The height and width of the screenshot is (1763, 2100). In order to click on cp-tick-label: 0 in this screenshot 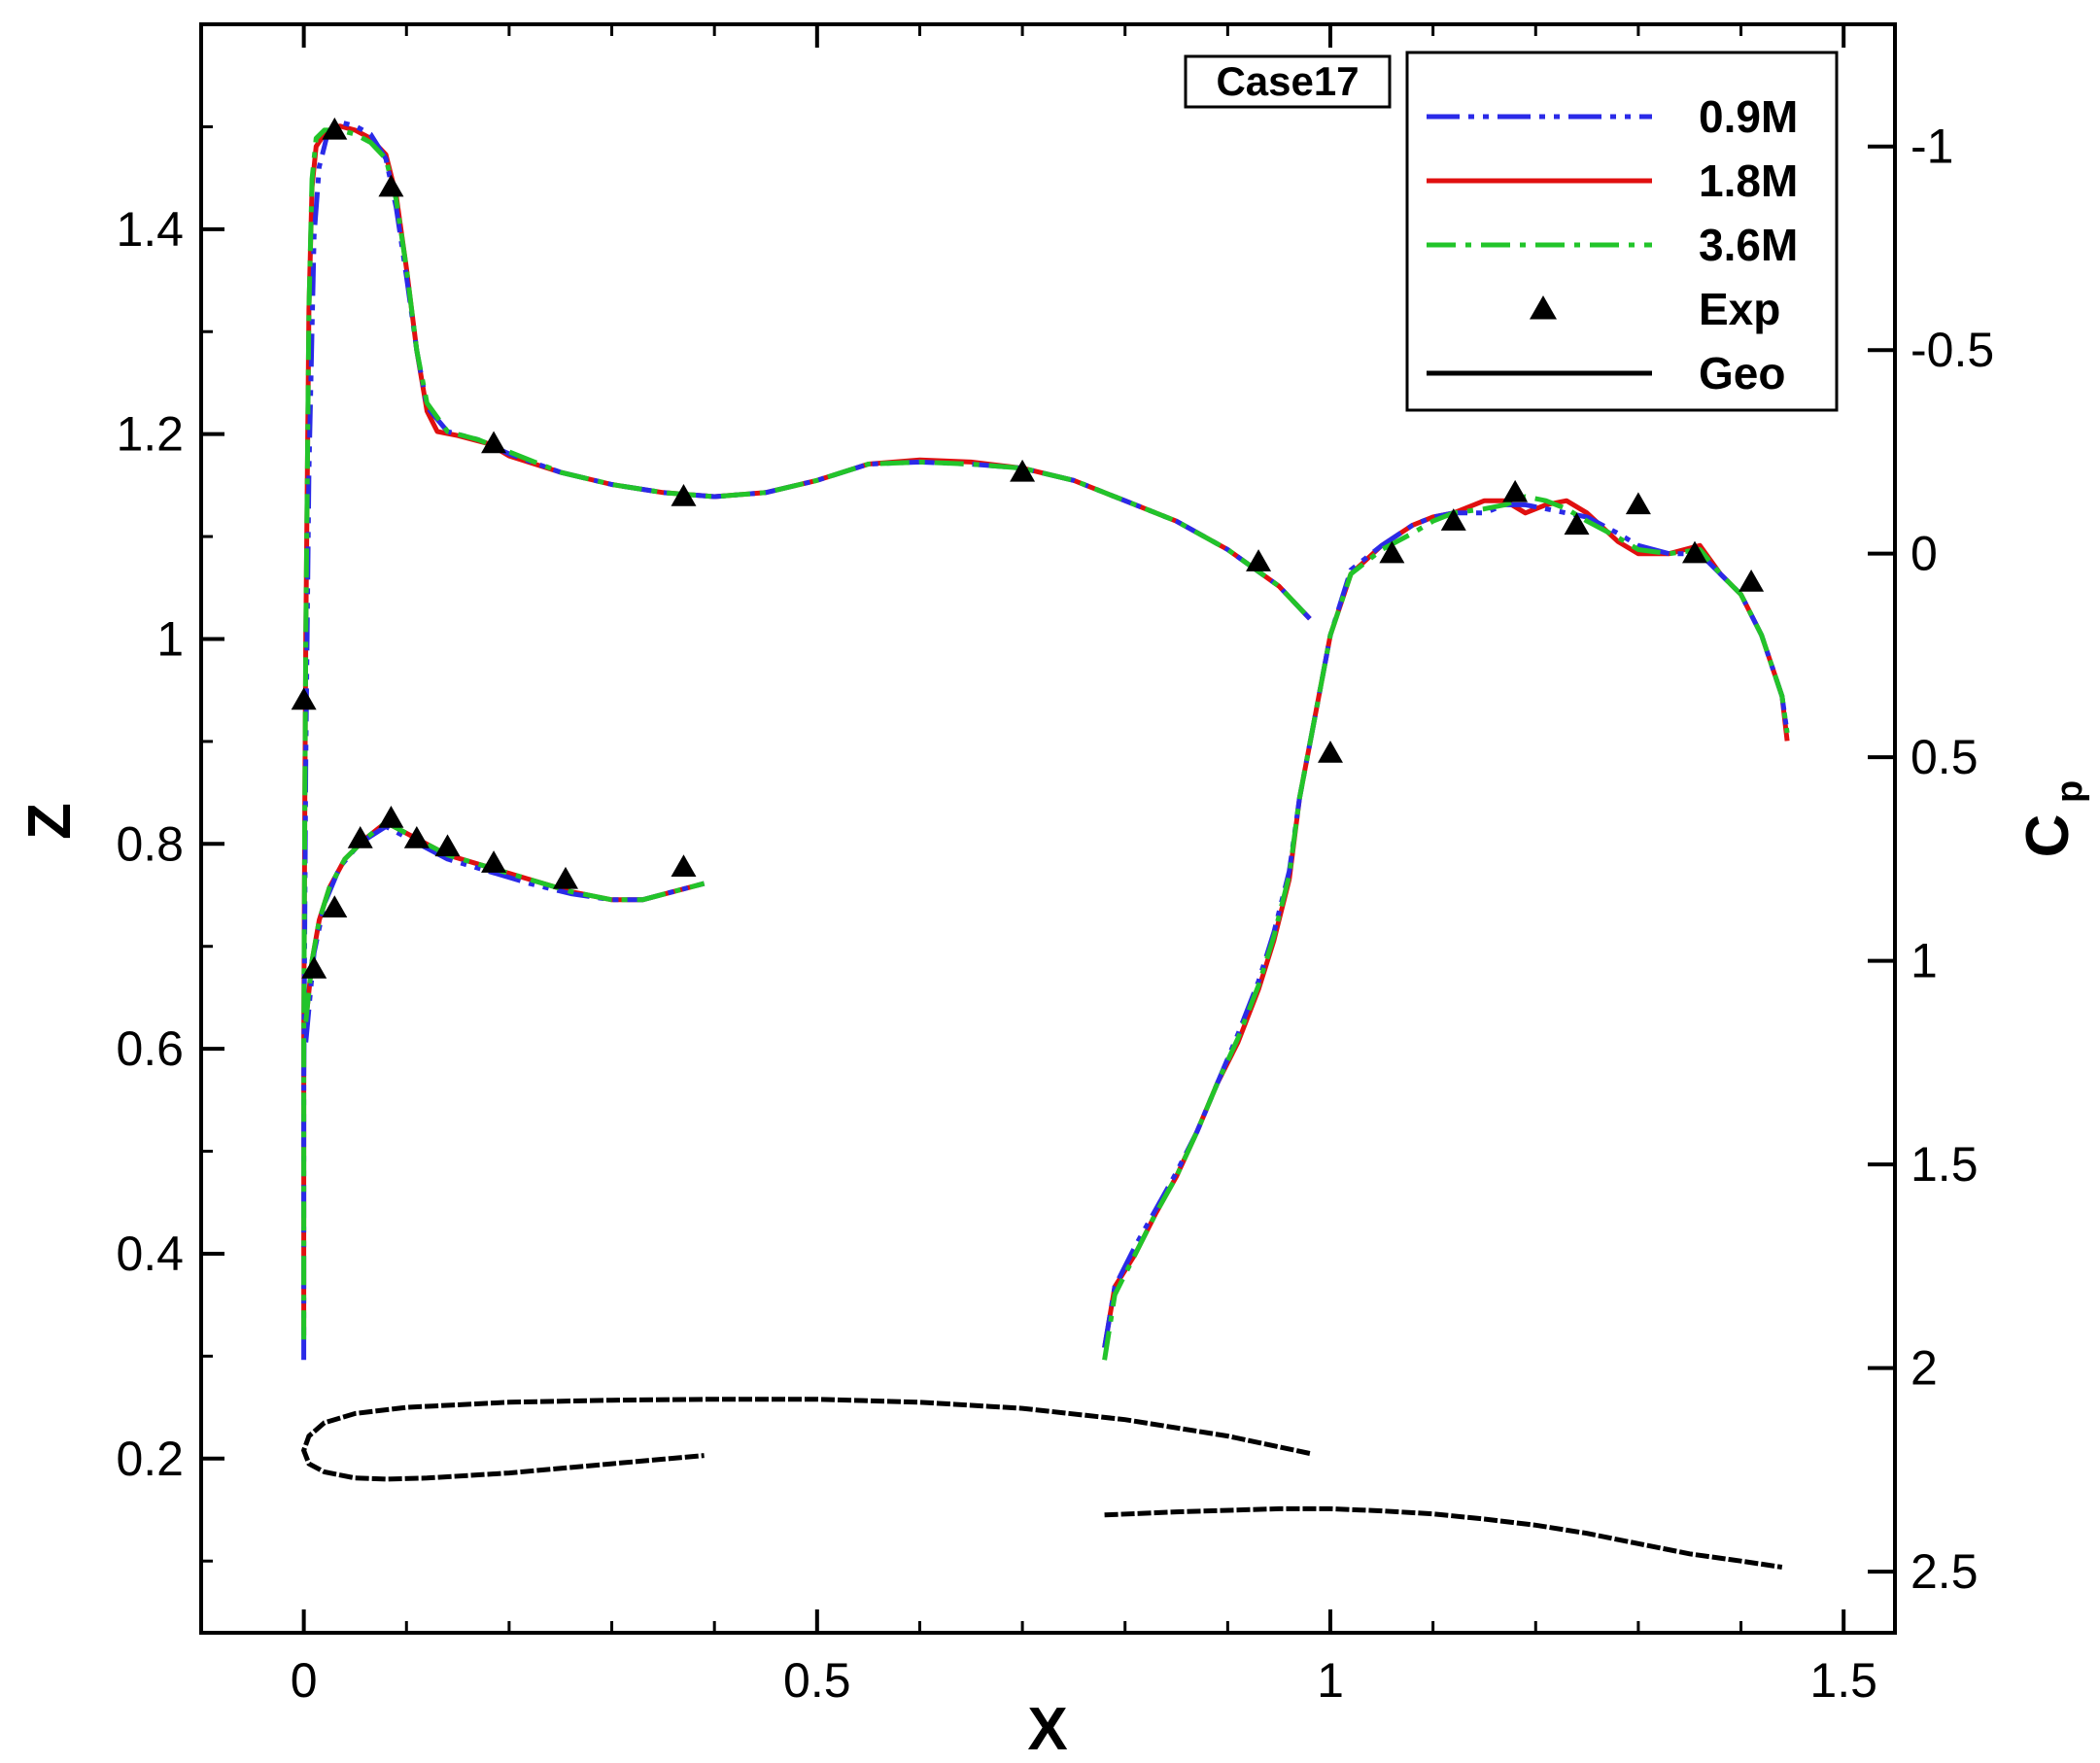, I will do `click(1924, 554)`.